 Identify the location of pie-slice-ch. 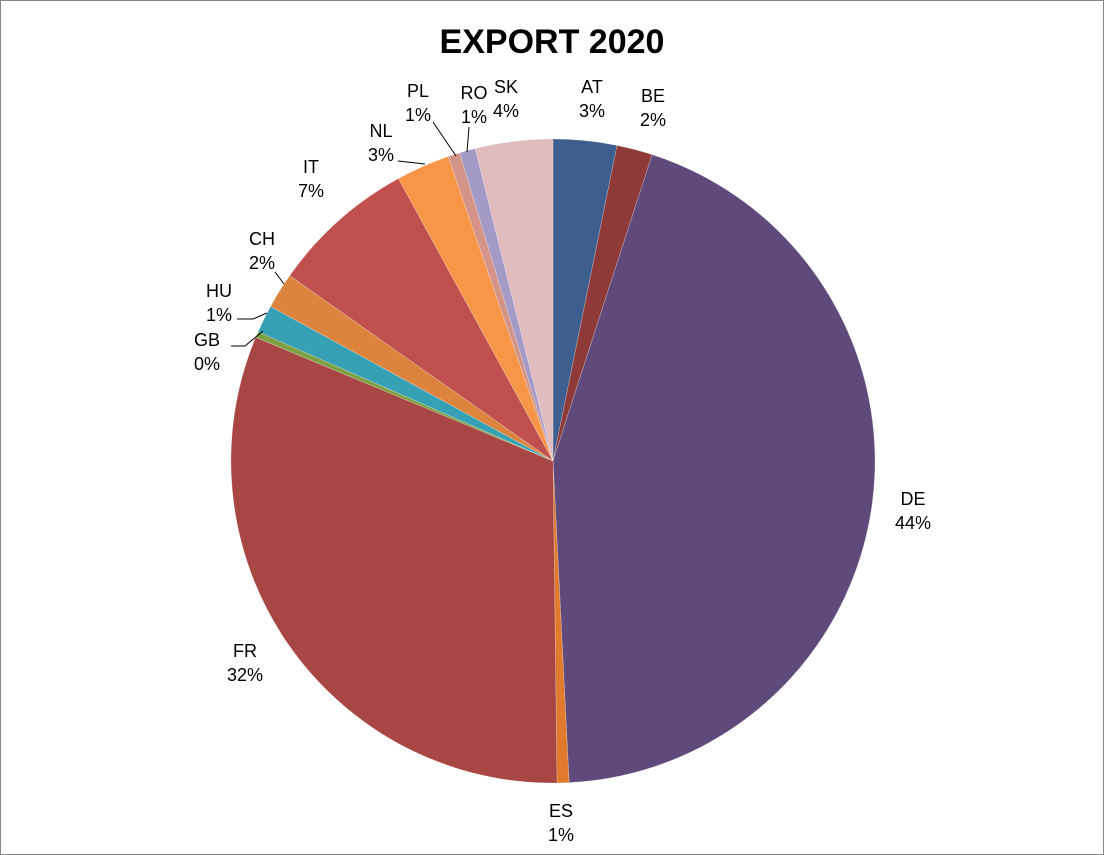
(412, 368).